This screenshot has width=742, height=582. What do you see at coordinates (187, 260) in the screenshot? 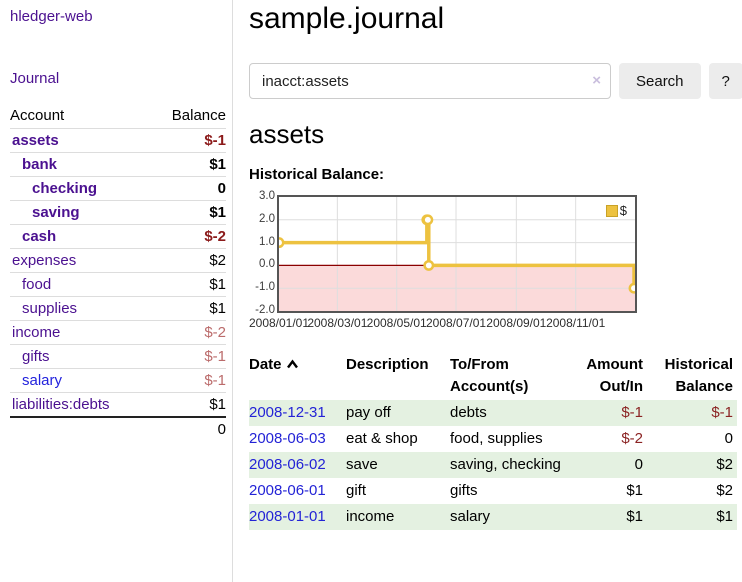
I see `account-balance: $2` at bounding box center [187, 260].